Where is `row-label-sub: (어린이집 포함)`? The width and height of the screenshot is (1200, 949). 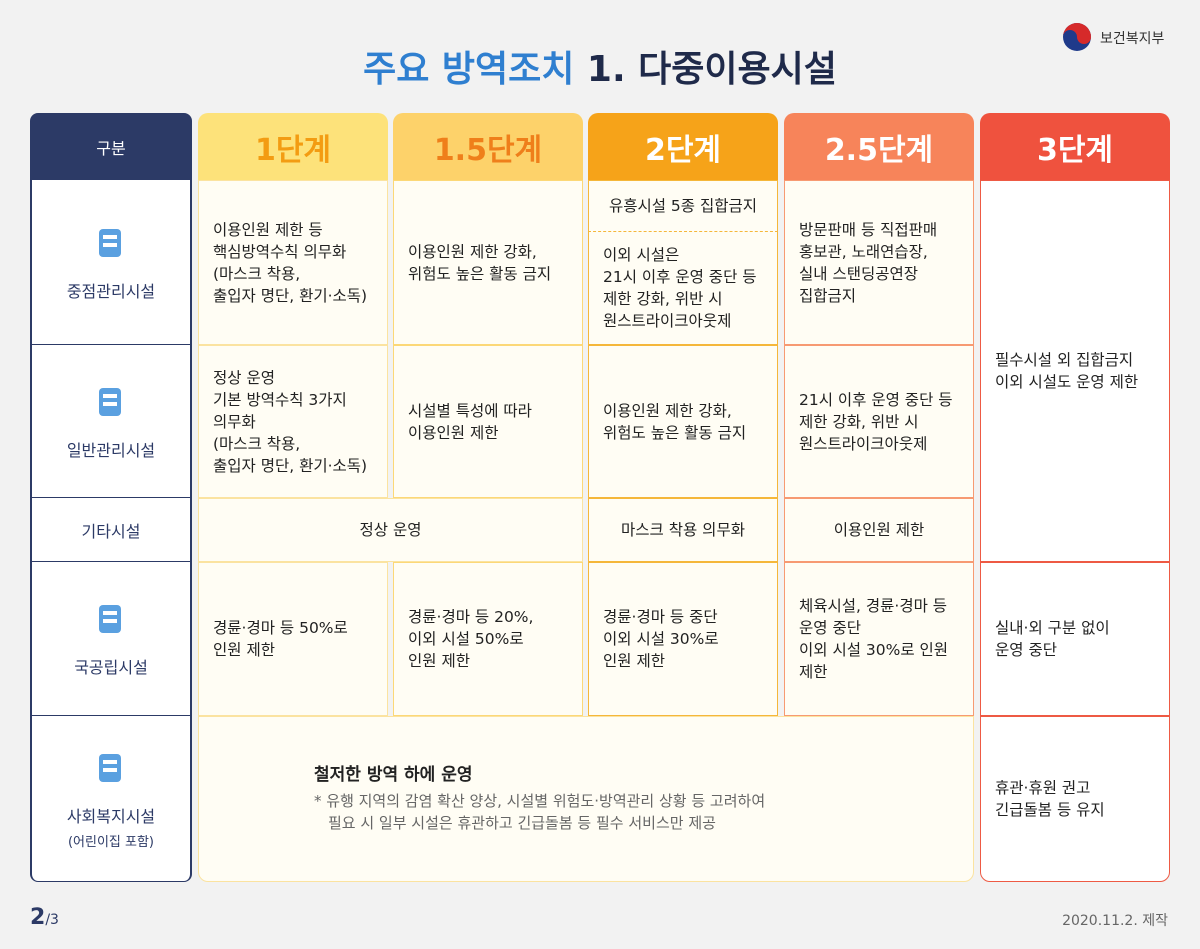
row-label-sub: (어린이집 포함) is located at coordinates (111, 842).